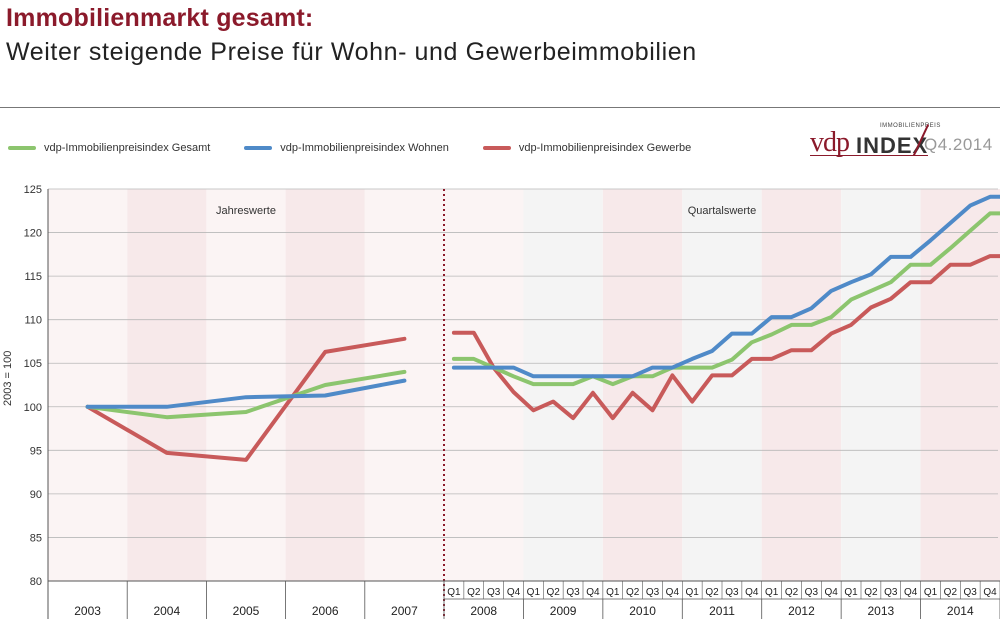  What do you see at coordinates (36, 451) in the screenshot?
I see `y-tick-label: 95` at bounding box center [36, 451].